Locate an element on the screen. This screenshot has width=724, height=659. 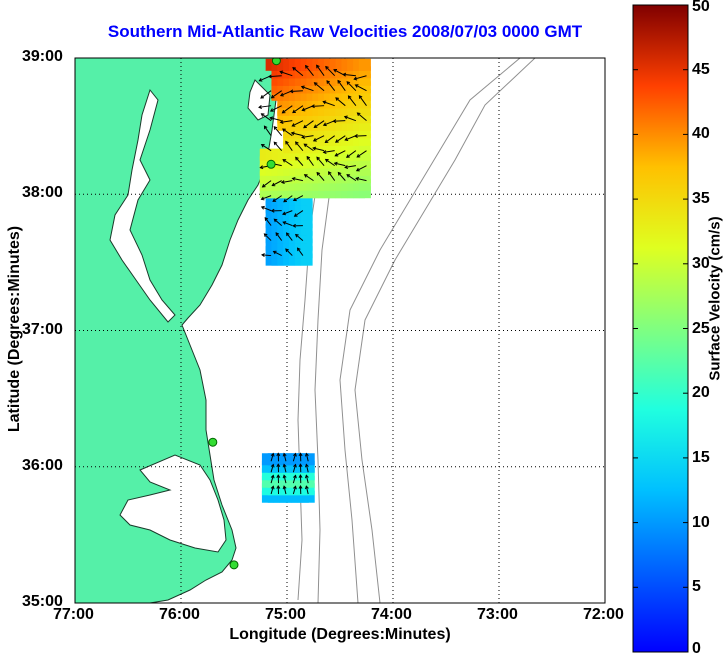
x-tick-label: 77:00 is located at coordinates (73, 614).